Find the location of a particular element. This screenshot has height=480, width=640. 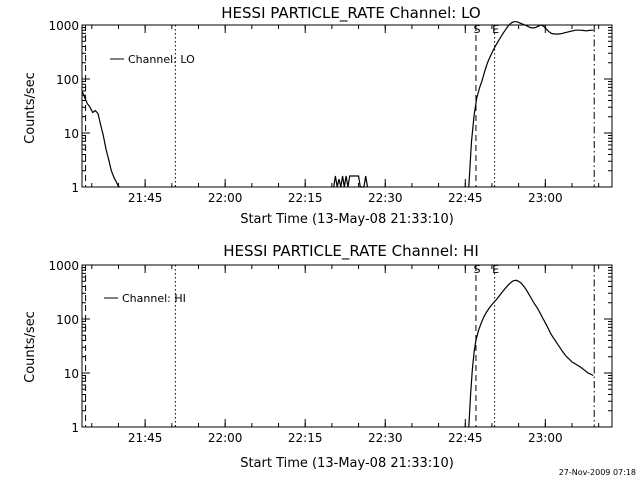

footer-timestamp: 27-Nov-2009 07:18 is located at coordinates (597, 472).